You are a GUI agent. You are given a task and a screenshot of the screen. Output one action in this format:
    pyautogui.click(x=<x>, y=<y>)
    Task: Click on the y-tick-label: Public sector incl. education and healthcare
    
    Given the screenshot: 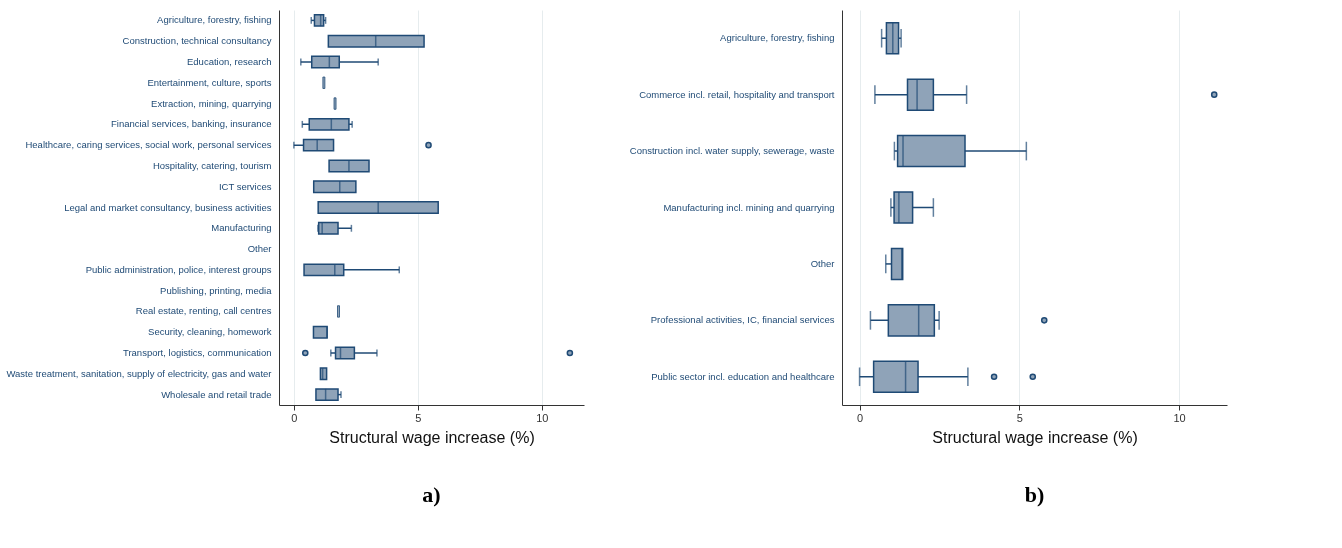 What is the action you would take?
    pyautogui.click(x=743, y=376)
    